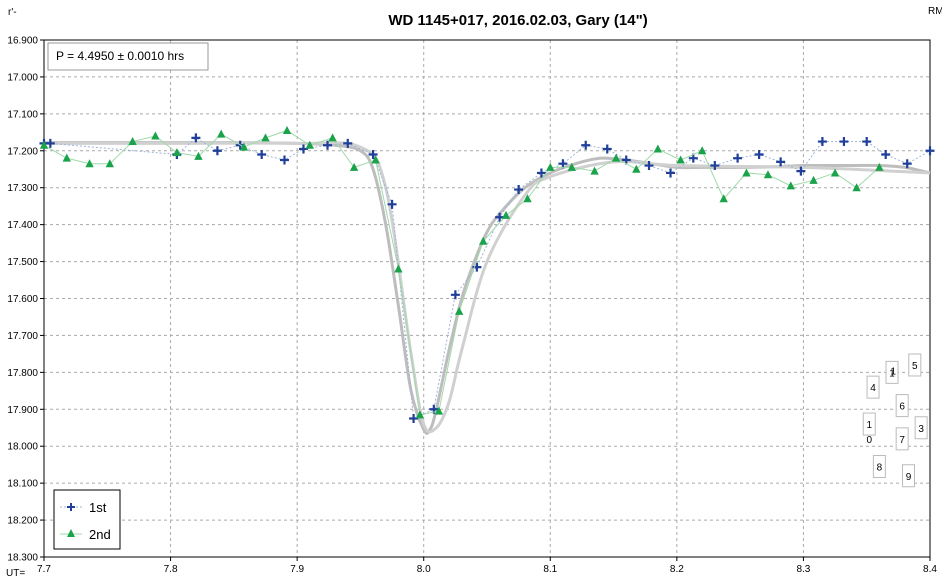  What do you see at coordinates (517, 20) in the screenshot?
I see `chart-title: WD 1145+017, 2016.02.03, Gary (14")` at bounding box center [517, 20].